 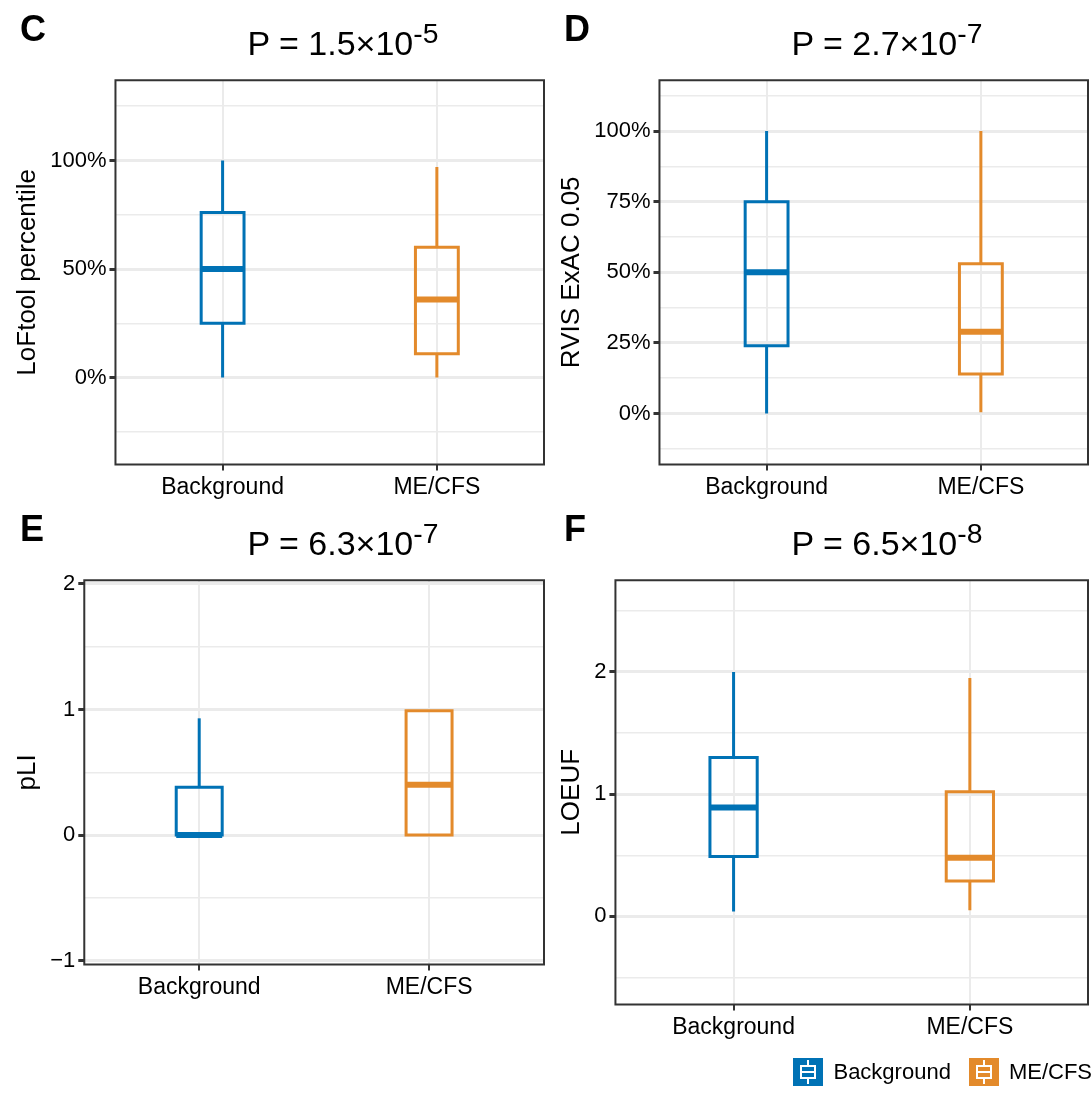 I want to click on text: F, so click(x=575, y=529).